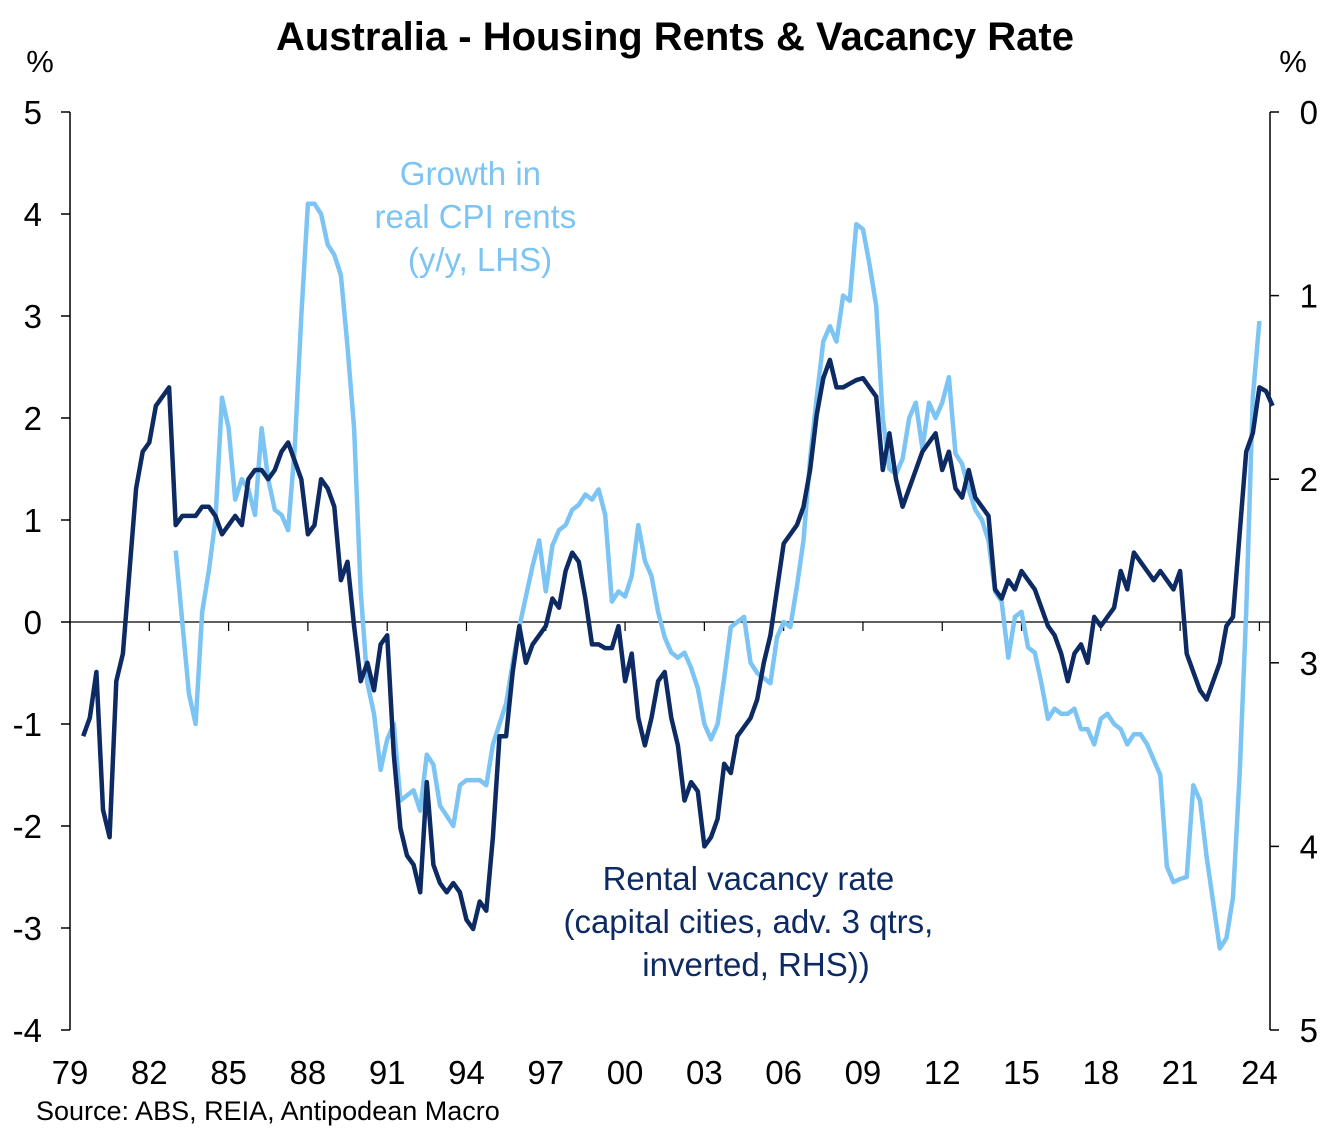 This screenshot has width=1330, height=1136. Describe the element at coordinates (783, 1072) in the screenshot. I see `x-tick-label: 06` at that location.